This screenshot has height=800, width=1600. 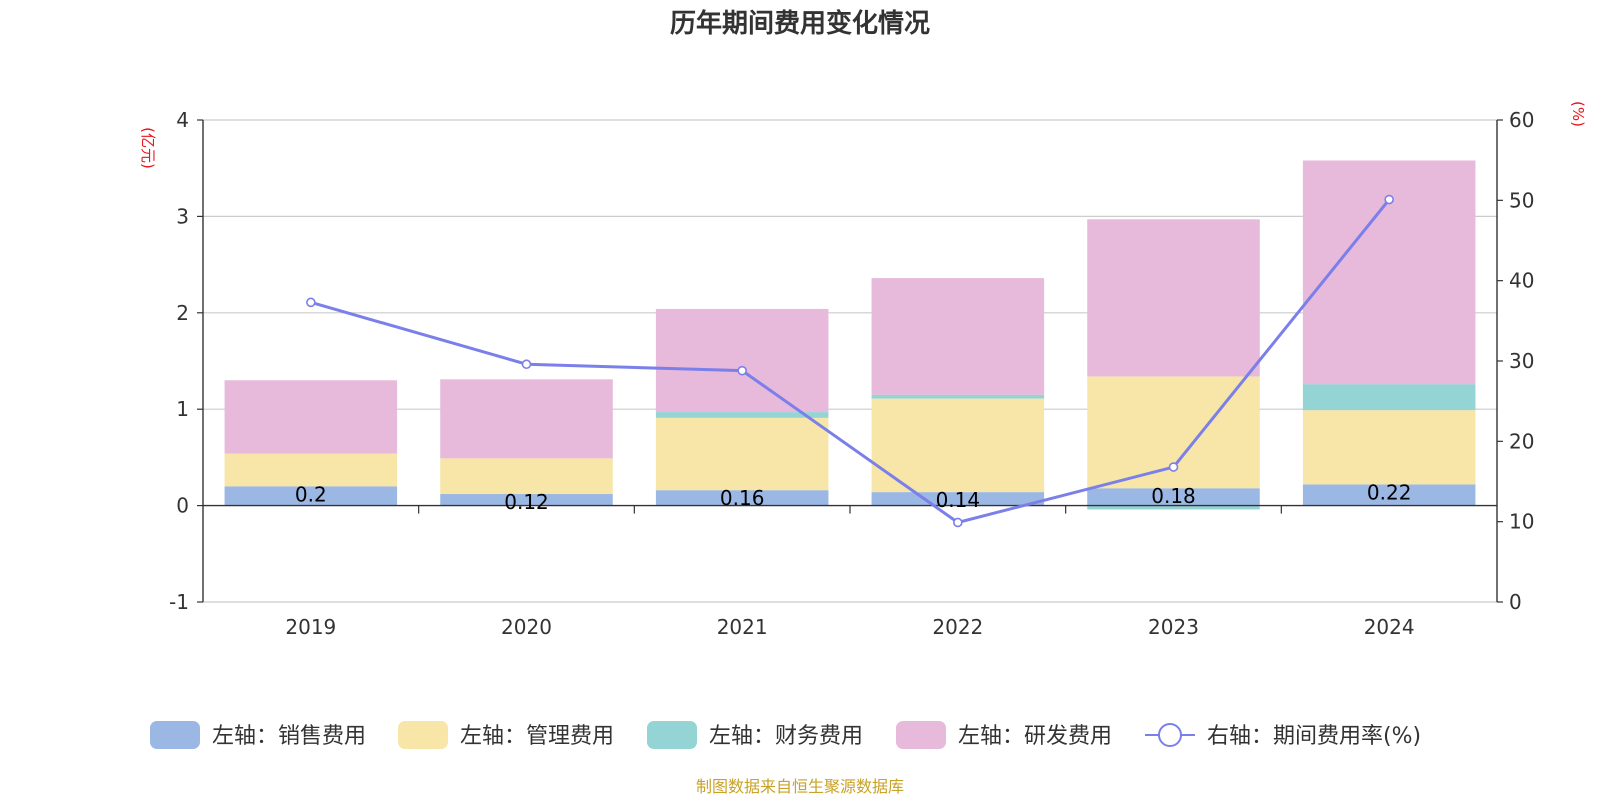 I want to click on legend-marker, so click(x=1170, y=735).